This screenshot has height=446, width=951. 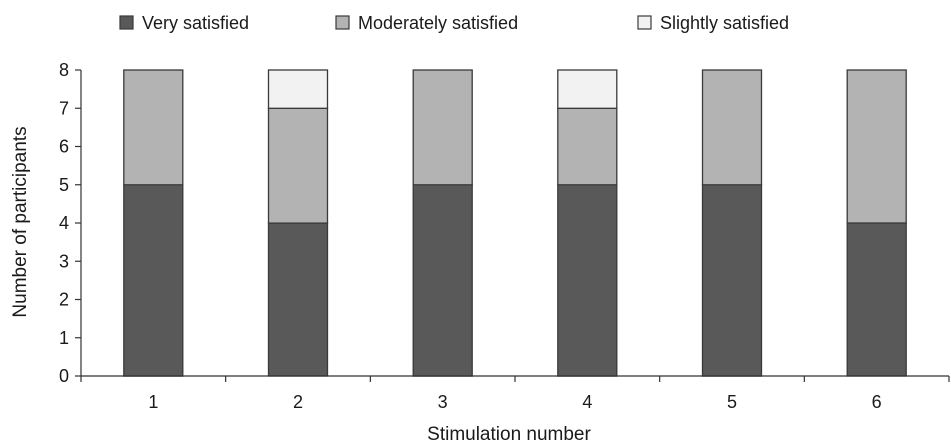 I want to click on x-axis-title: Stimulation number, so click(x=509, y=434).